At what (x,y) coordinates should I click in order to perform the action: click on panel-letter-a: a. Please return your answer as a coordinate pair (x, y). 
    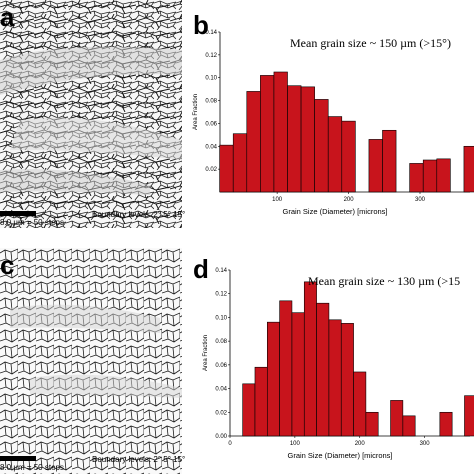
    Looking at the image, I should click on (7, 17).